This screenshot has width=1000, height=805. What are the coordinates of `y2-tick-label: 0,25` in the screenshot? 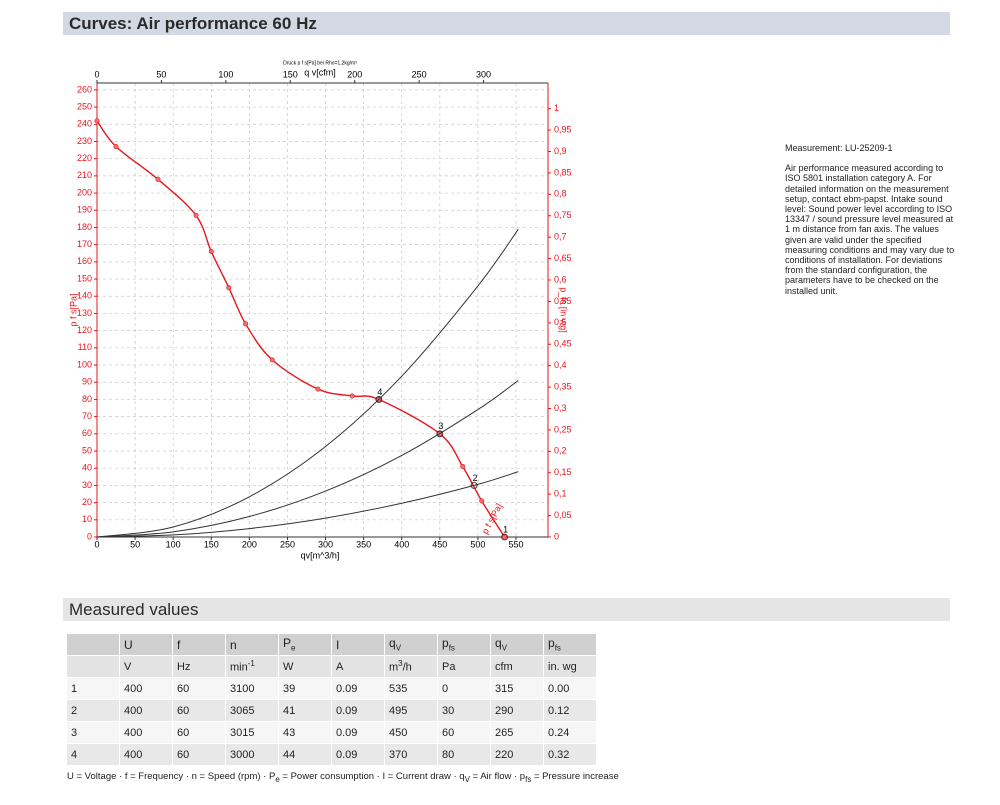 It's located at (563, 429).